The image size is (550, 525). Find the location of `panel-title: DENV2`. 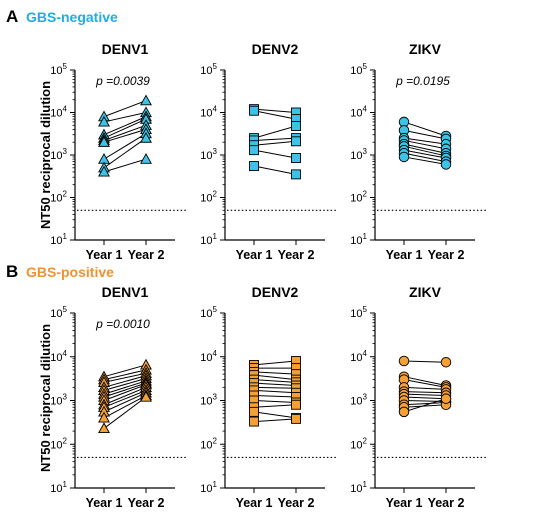

panel-title: DENV2 is located at coordinates (275, 292).